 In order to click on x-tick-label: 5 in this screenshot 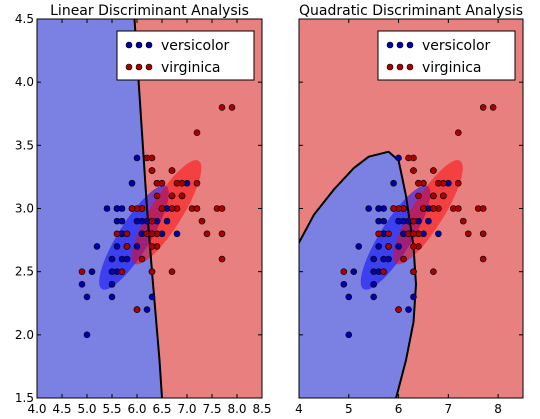, I will do `click(349, 409)`.